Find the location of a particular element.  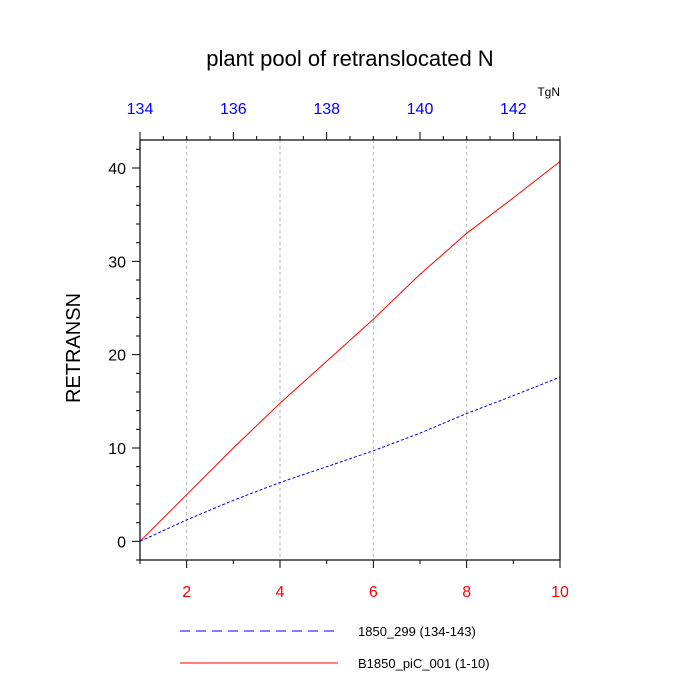

top-tick-label: 138 is located at coordinates (326, 109).